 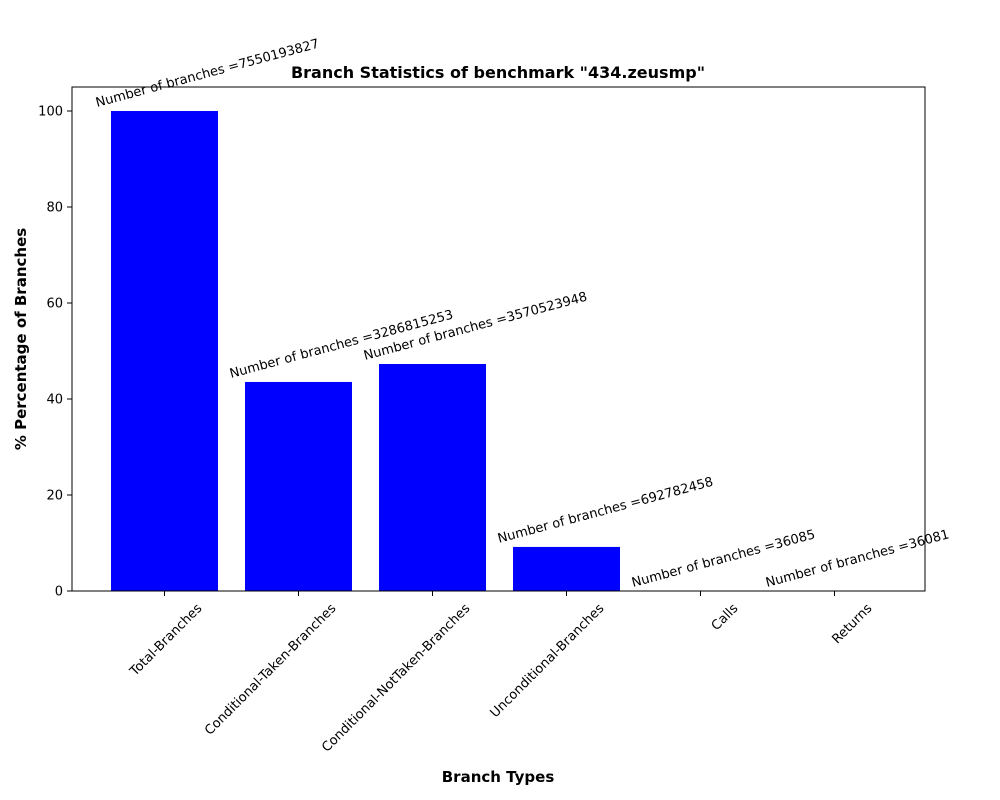 What do you see at coordinates (59, 592) in the screenshot?
I see `y-tick-label: 0` at bounding box center [59, 592].